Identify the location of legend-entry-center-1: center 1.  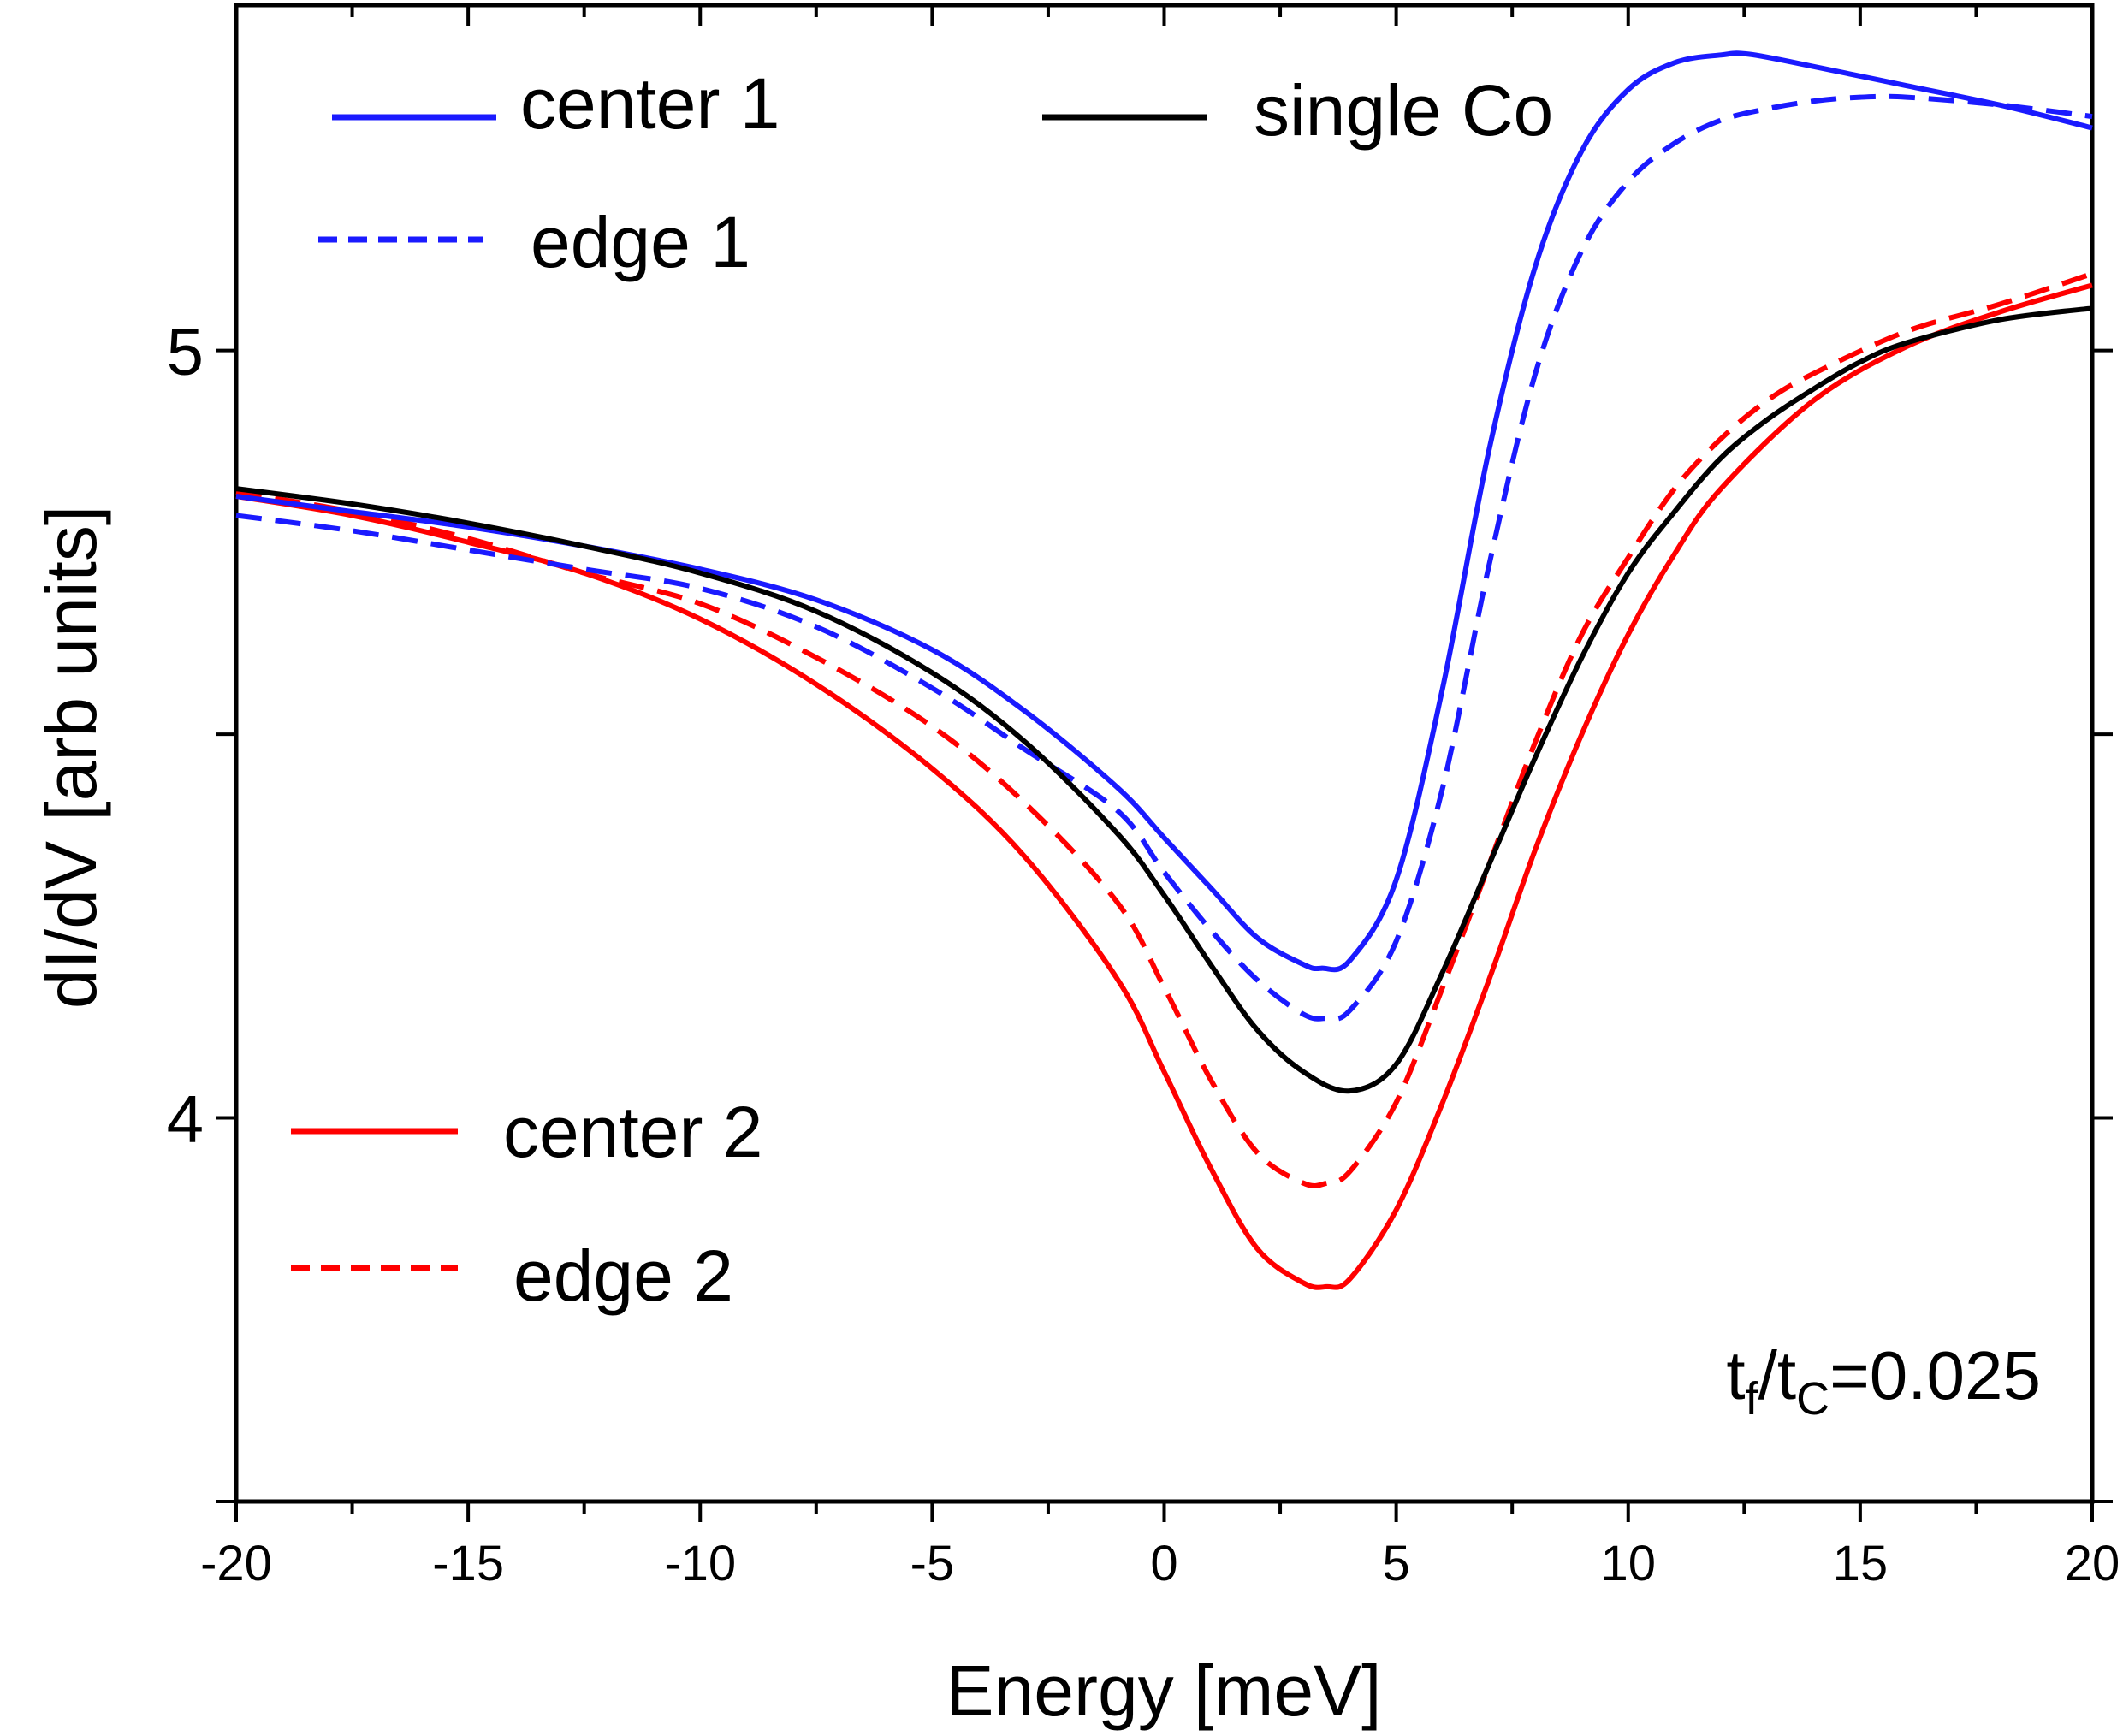
(556, 104).